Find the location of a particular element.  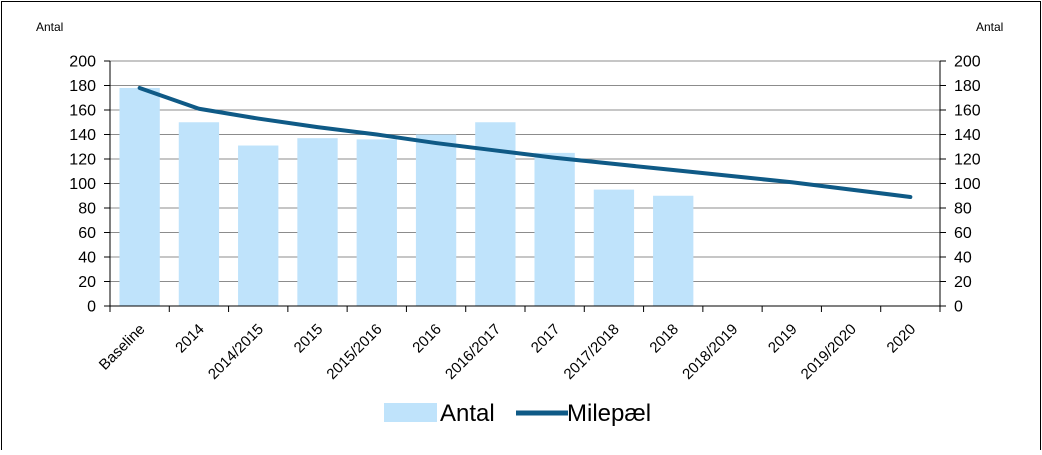

y-tick-label-left: 20 is located at coordinates (87, 282).